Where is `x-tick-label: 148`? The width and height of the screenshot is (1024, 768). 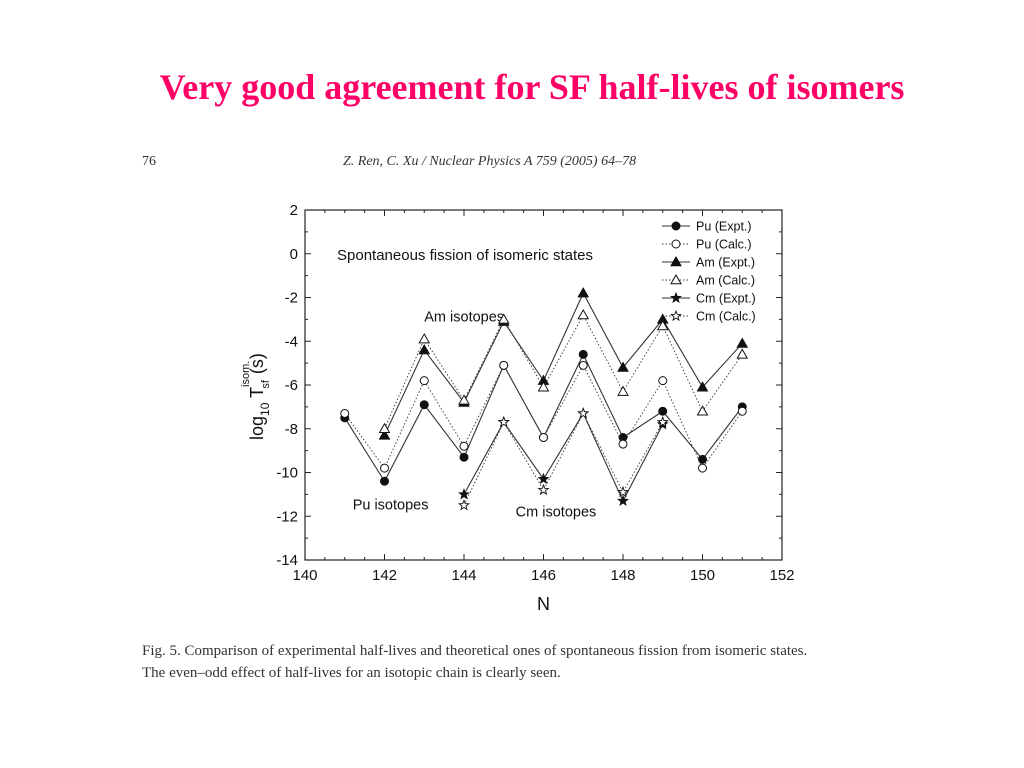 x-tick-label: 148 is located at coordinates (622, 575).